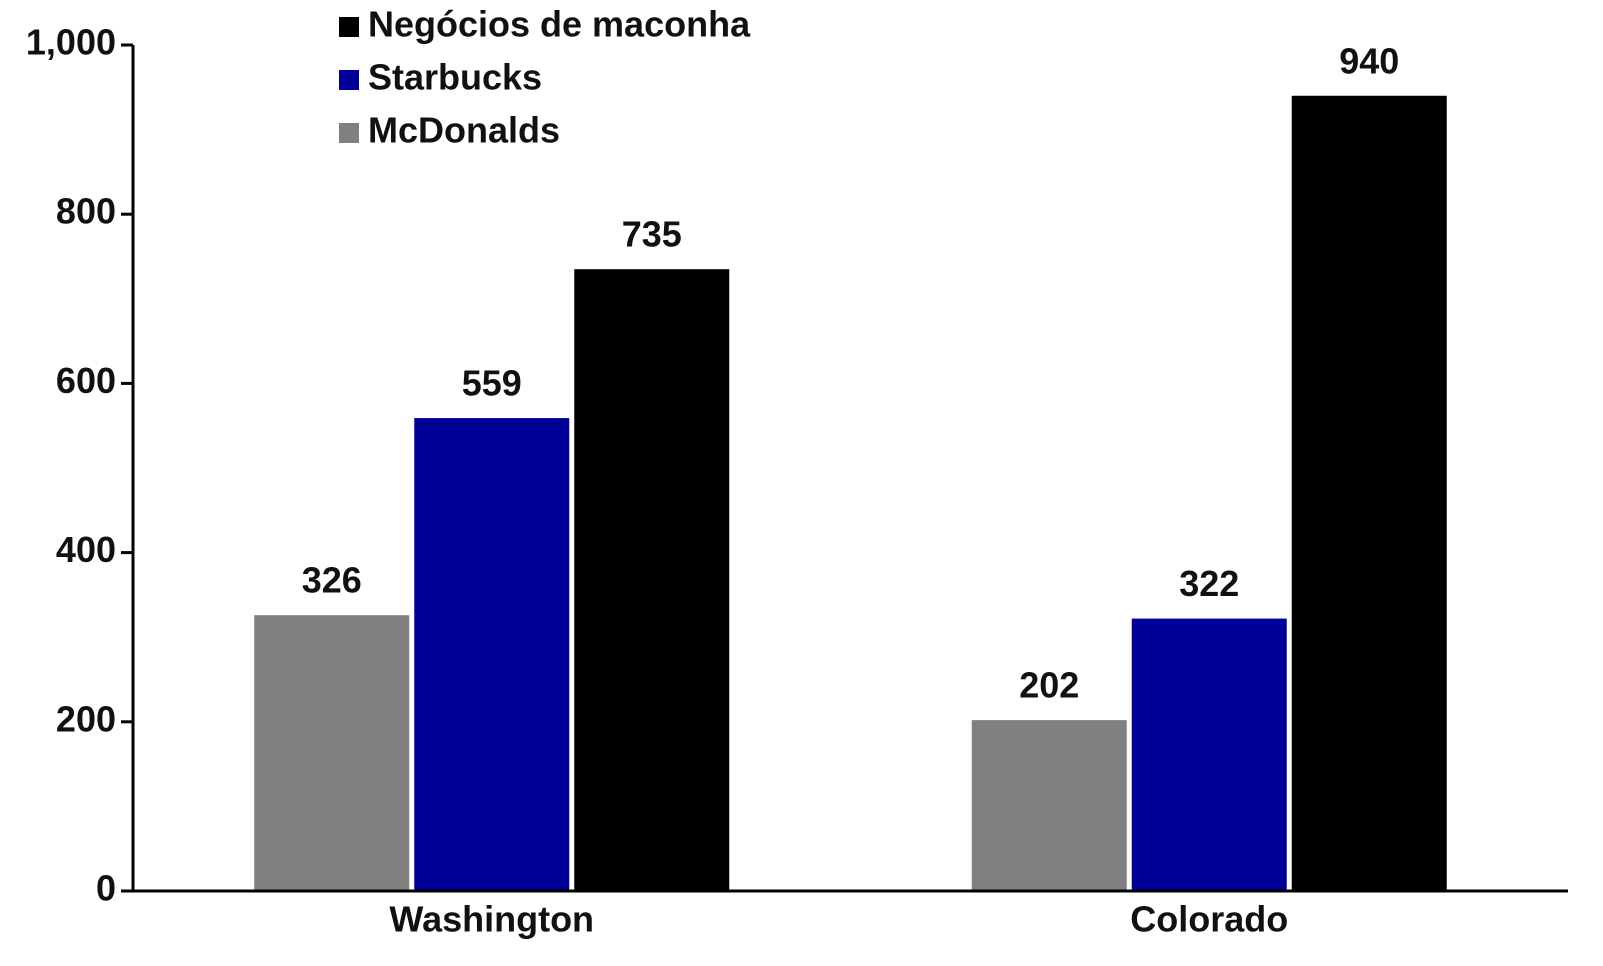  I want to click on value-label: 326, so click(332, 580).